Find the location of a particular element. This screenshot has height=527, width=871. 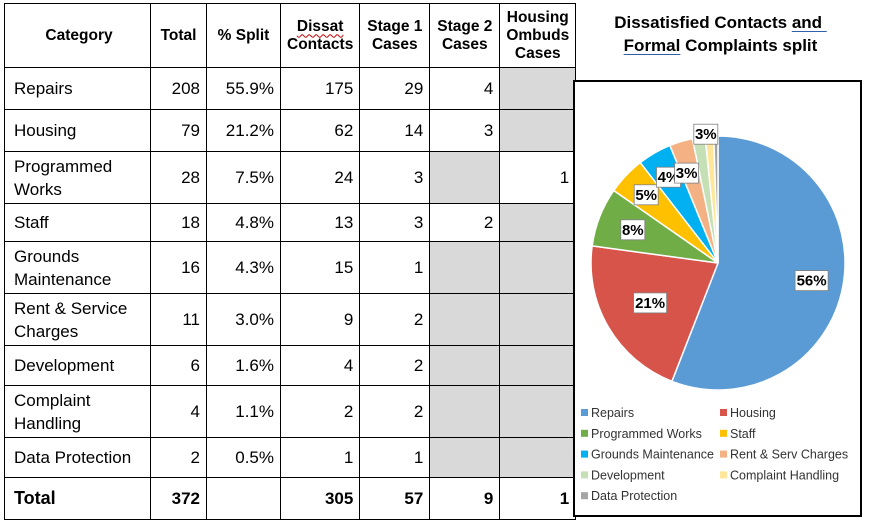

cell-split: 4.8% is located at coordinates (243, 222).